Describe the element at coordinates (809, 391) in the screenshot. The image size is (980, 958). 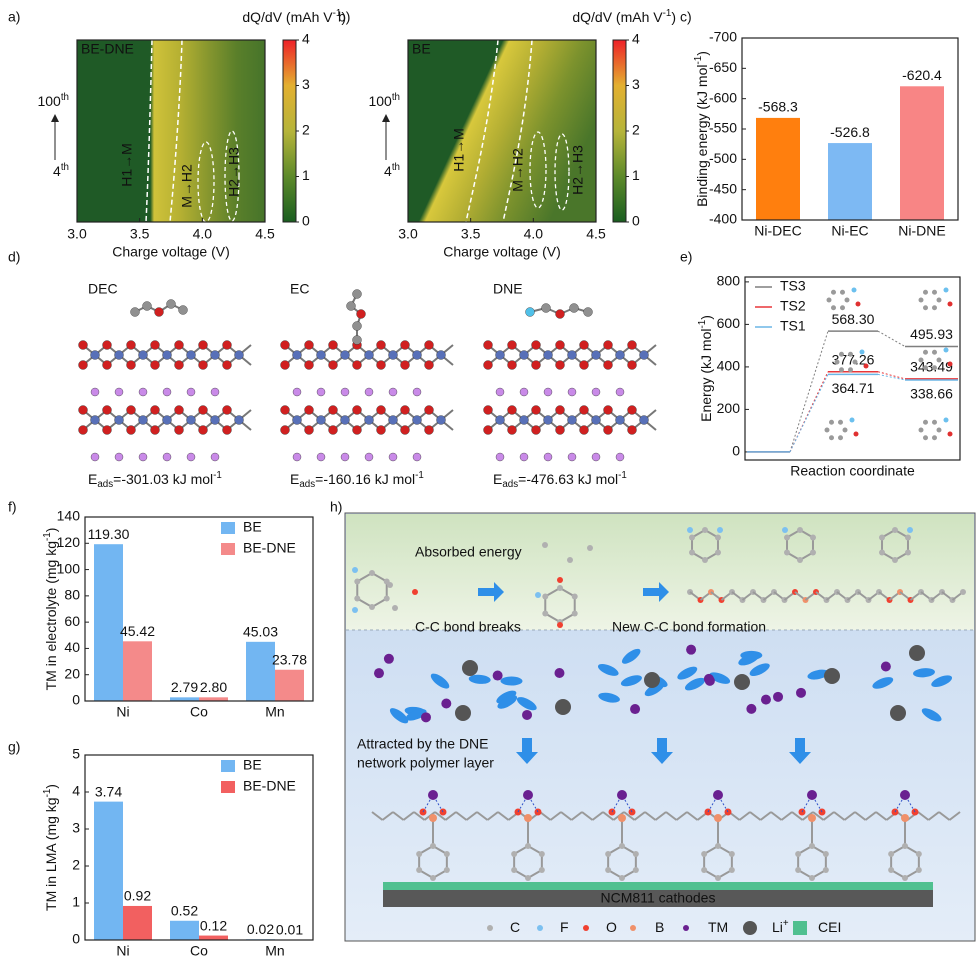
I see `transition-connector` at that location.